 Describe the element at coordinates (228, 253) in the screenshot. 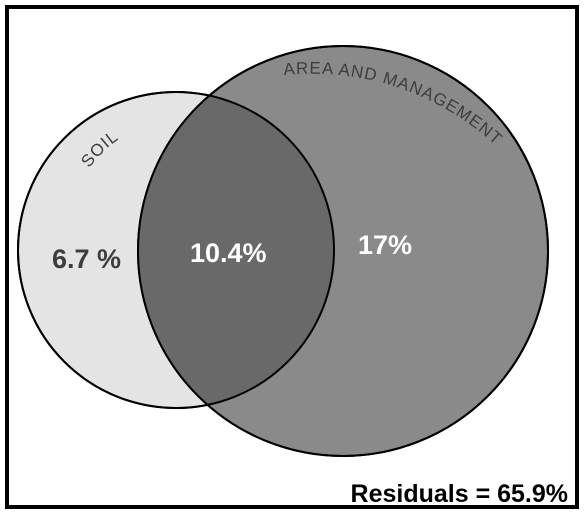

I see `intersection-value: 10.4%` at that location.